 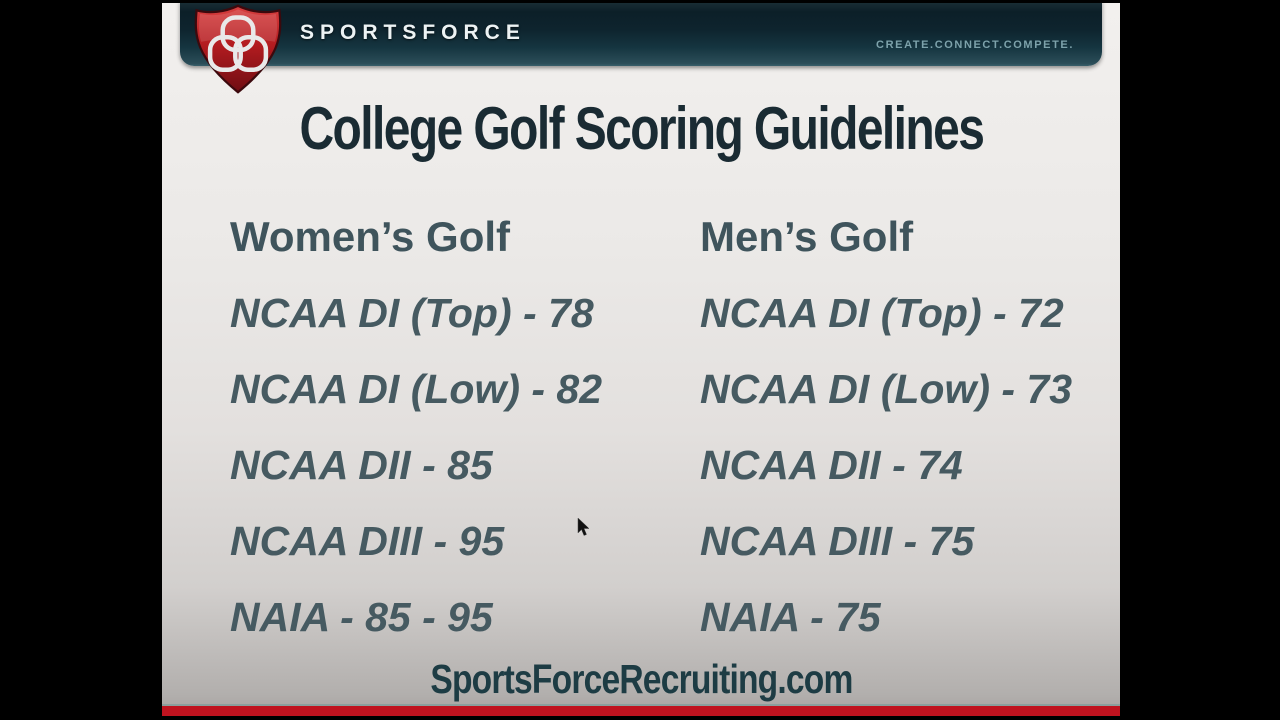 I want to click on mouse-cursor-icon, so click(x=583, y=527).